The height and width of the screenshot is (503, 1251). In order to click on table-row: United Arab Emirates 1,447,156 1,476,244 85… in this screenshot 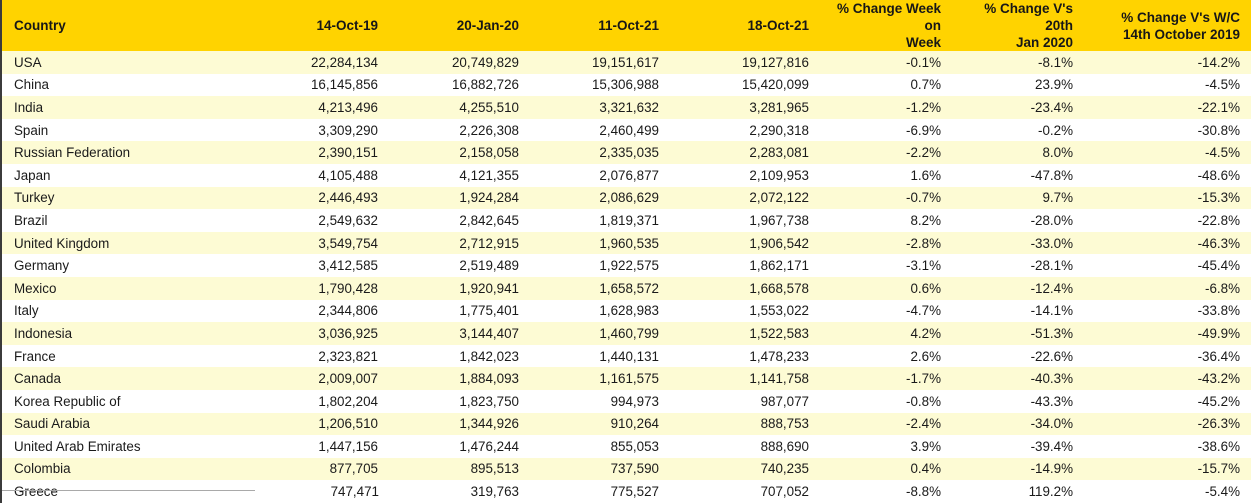, I will do `click(626, 446)`.